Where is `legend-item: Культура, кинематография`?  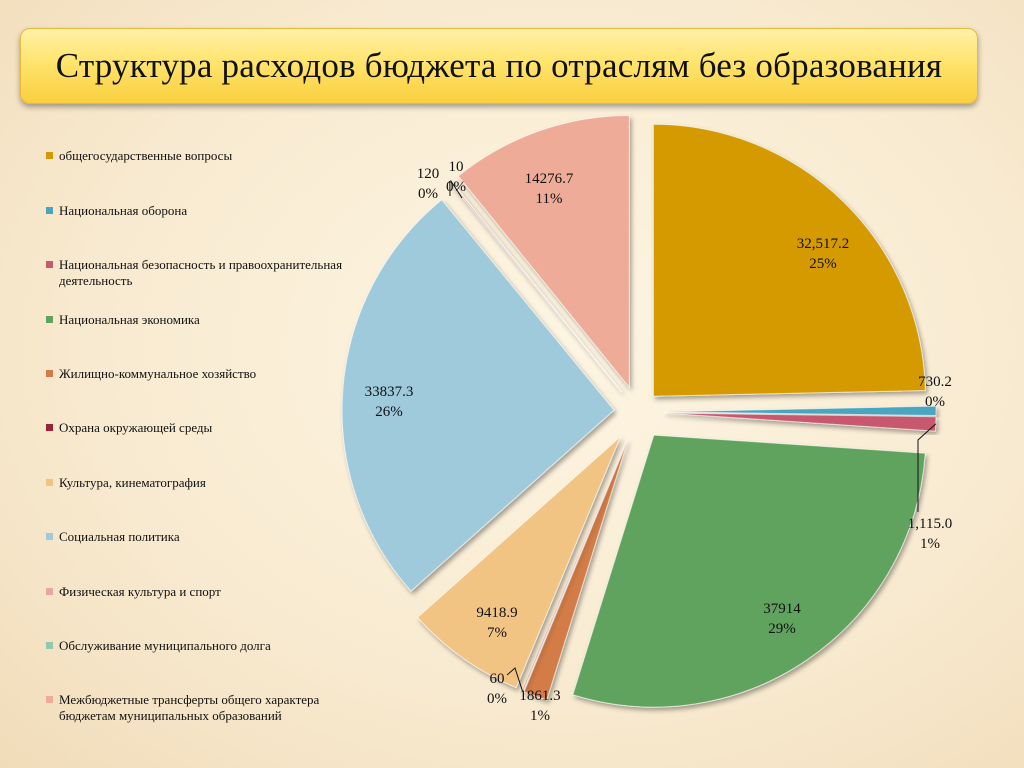 legend-item: Культура, кинематография is located at coordinates (206, 483).